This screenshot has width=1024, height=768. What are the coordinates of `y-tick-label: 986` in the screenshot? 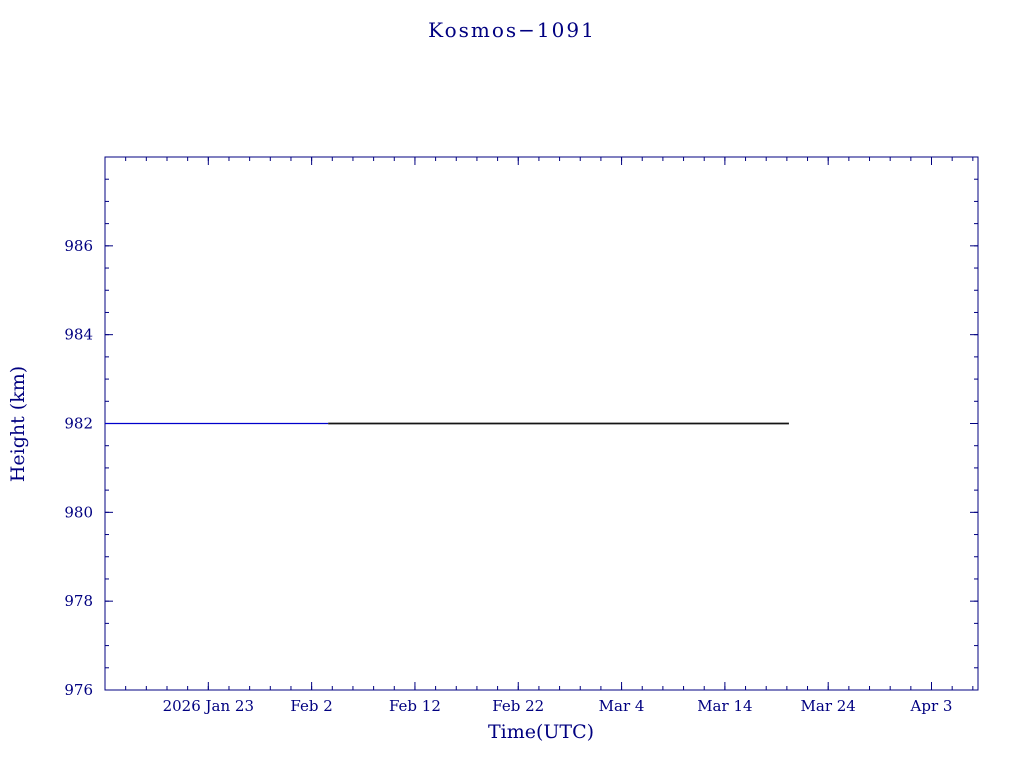 It's located at (78, 246).